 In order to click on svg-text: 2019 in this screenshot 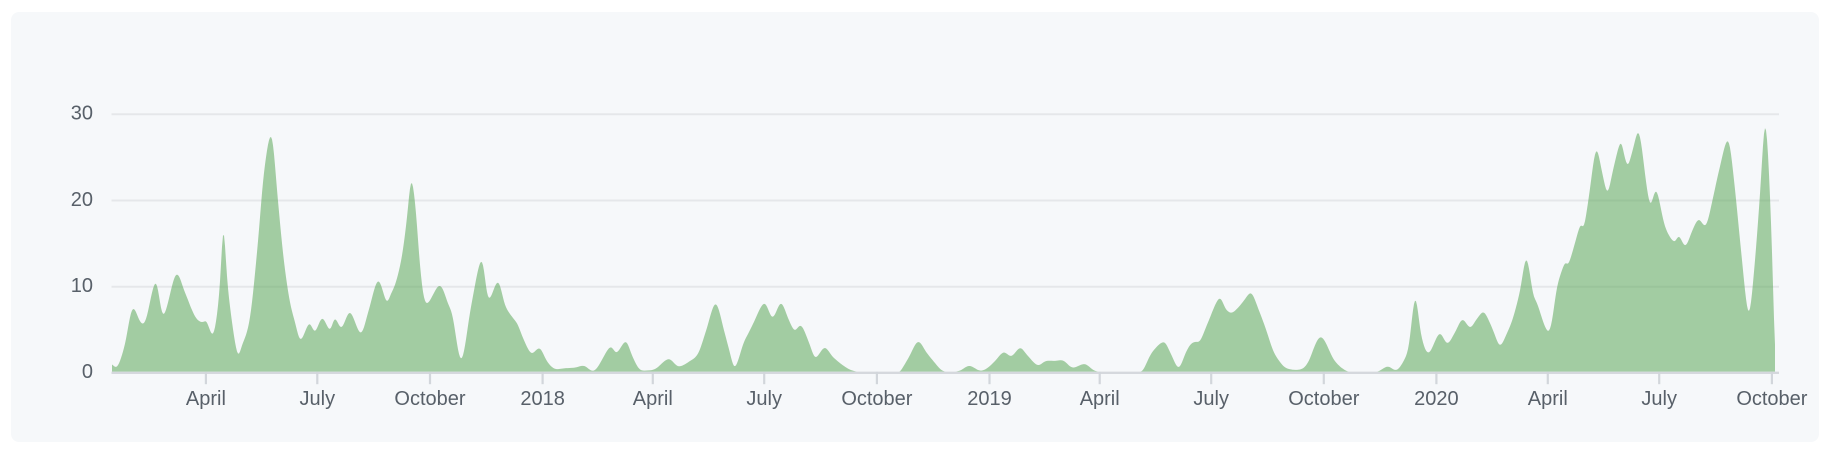, I will do `click(989, 399)`.